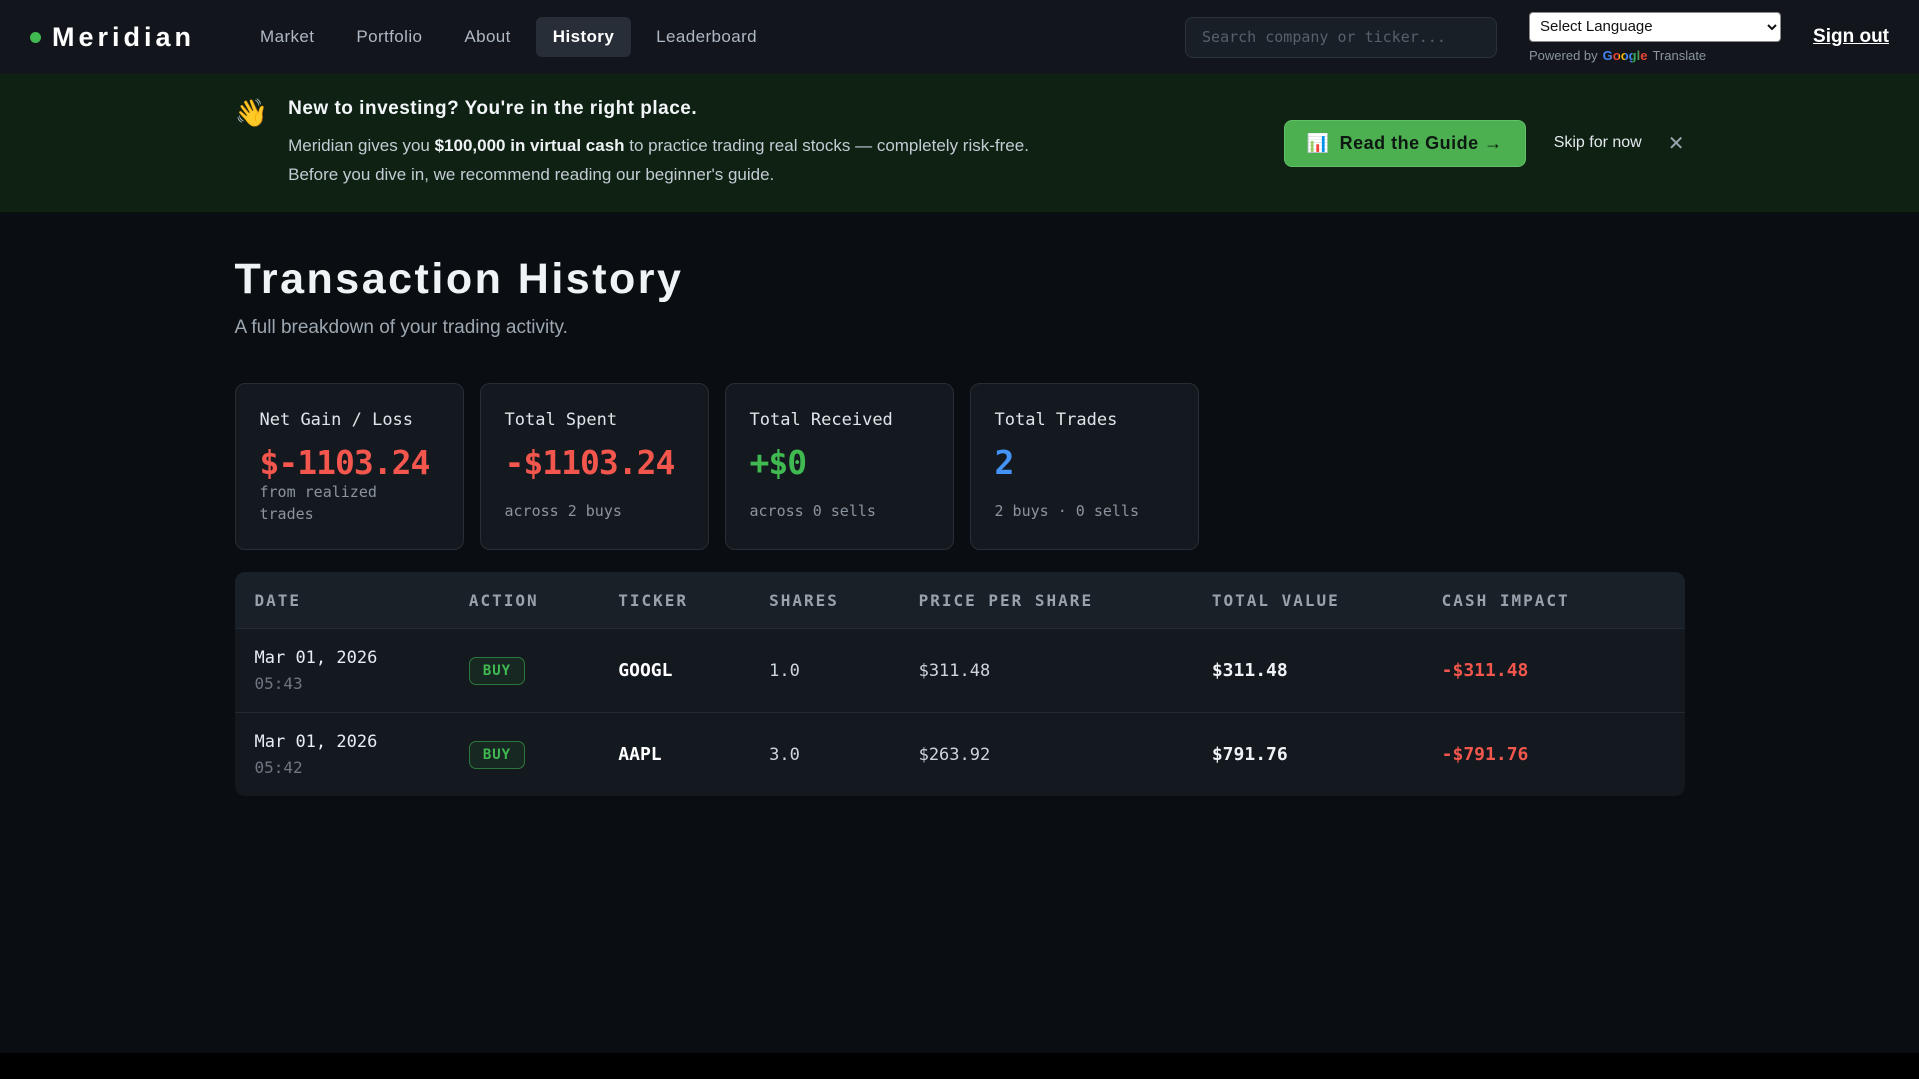  What do you see at coordinates (784, 754) in the screenshot?
I see `cell-shares: 3.0` at bounding box center [784, 754].